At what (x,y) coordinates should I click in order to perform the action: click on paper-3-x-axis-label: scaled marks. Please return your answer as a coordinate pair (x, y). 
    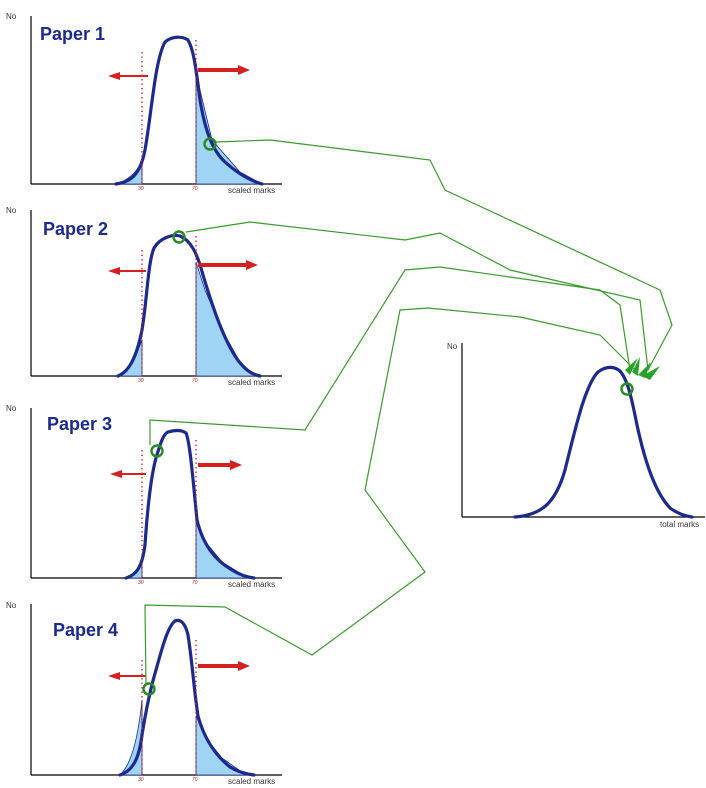
    Looking at the image, I should click on (251, 584).